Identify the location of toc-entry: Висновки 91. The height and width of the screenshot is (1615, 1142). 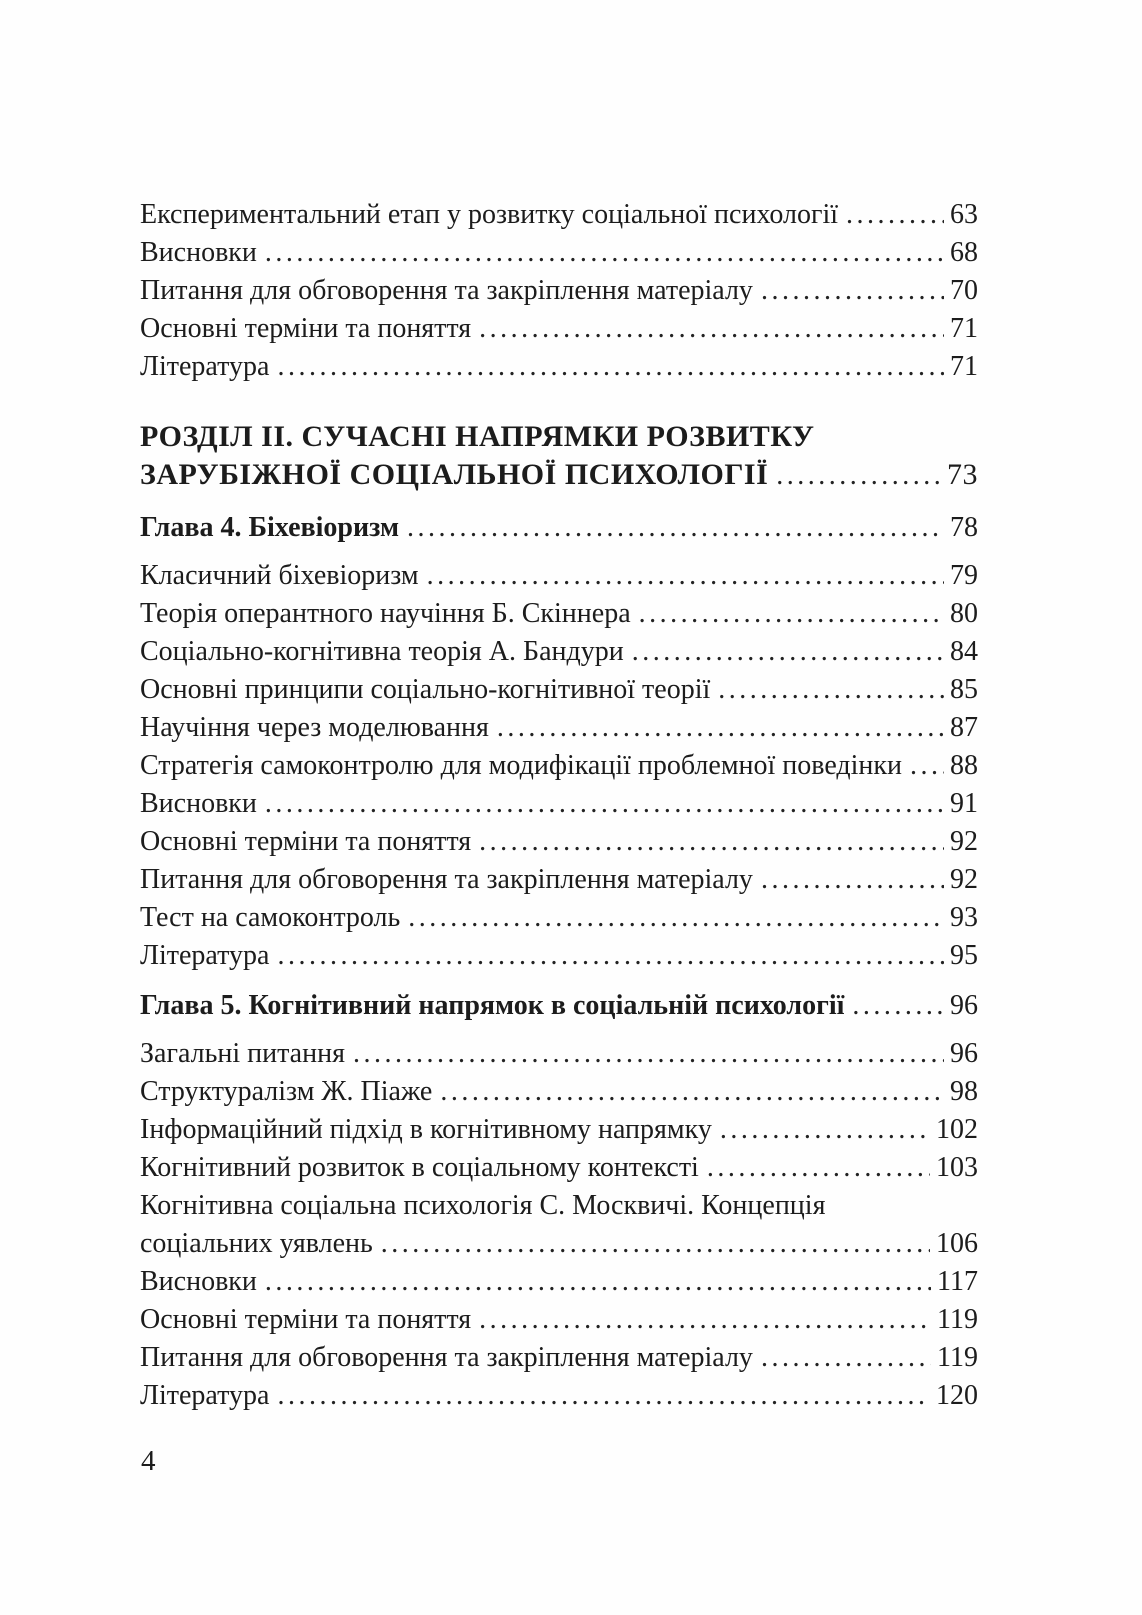
(559, 804).